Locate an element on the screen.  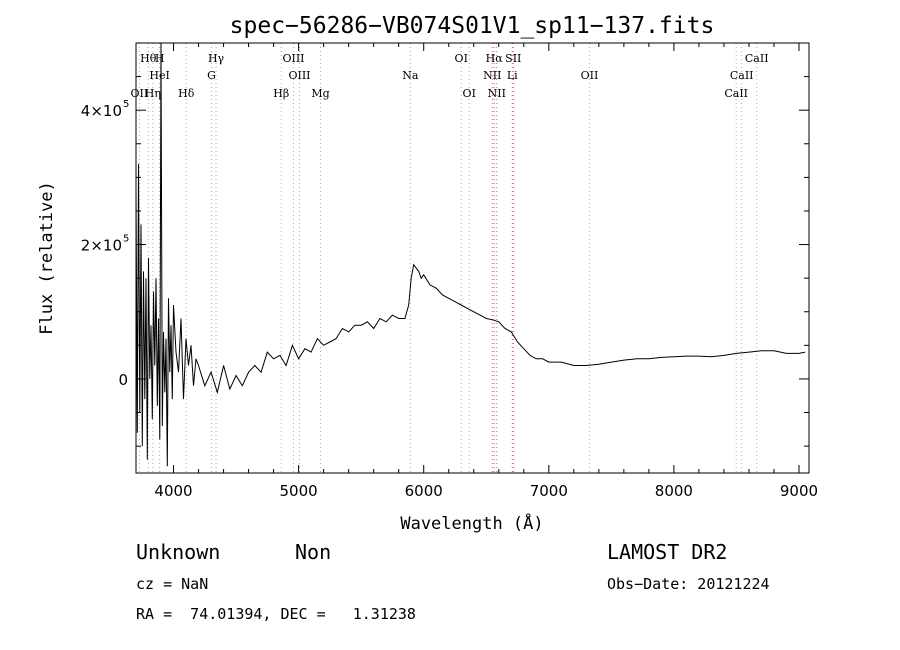
line-label: HeI is located at coordinates (159, 75).